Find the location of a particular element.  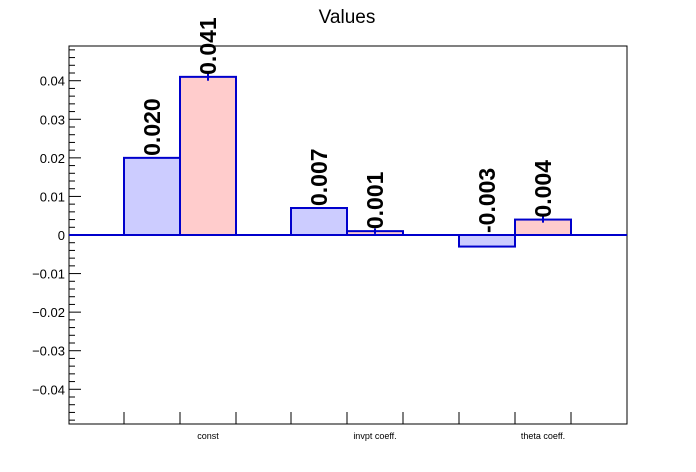

y-tick-label: 0.02 is located at coordinates (52, 158).